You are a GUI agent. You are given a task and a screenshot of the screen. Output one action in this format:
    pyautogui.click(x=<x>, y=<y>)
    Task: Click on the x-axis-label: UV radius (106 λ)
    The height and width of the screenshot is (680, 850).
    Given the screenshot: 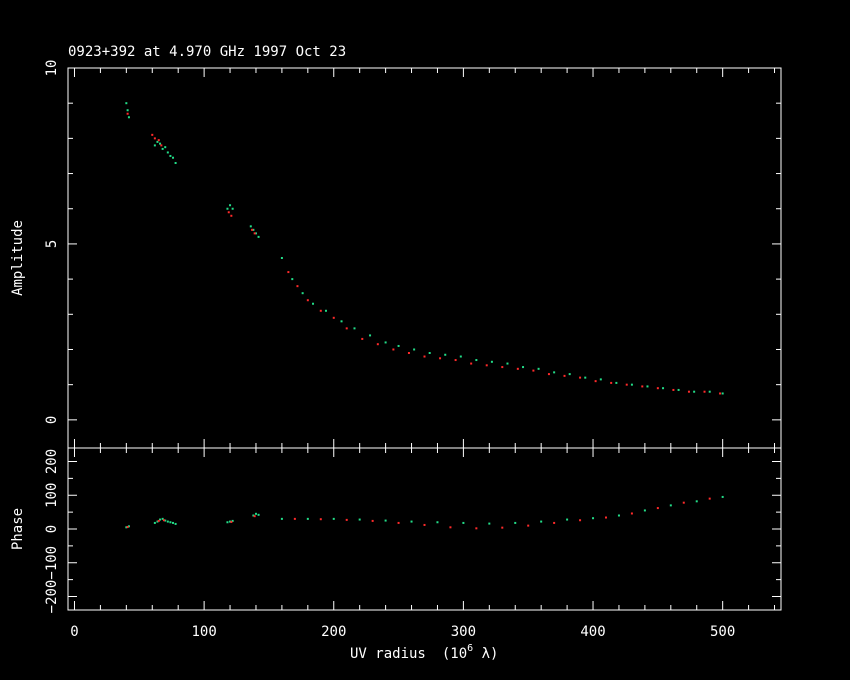 What is the action you would take?
    pyautogui.click(x=424, y=652)
    